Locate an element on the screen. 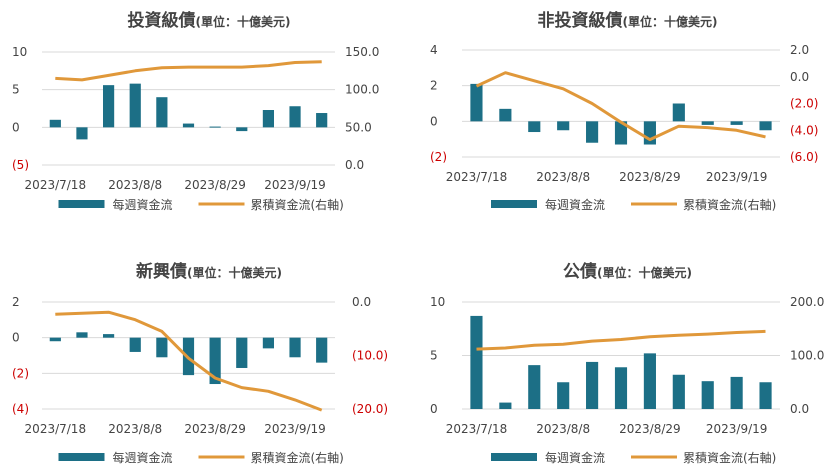 The width and height of the screenshot is (837, 472). y-left-tick-label: (4) is located at coordinates (20, 409).